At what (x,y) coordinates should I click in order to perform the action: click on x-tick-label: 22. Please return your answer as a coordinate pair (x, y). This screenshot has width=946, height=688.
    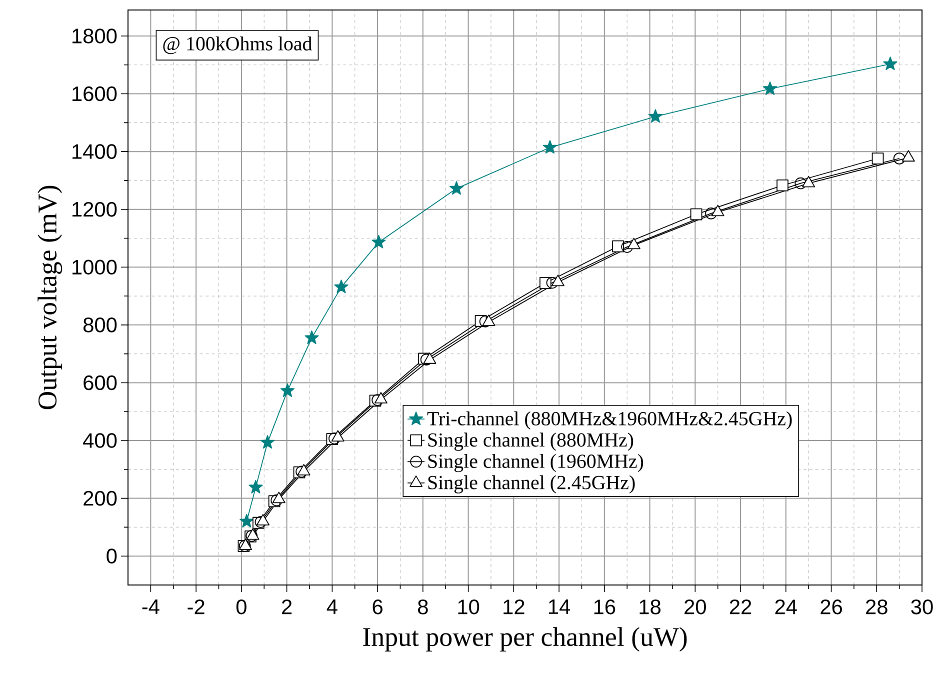
    Looking at the image, I should click on (741, 607).